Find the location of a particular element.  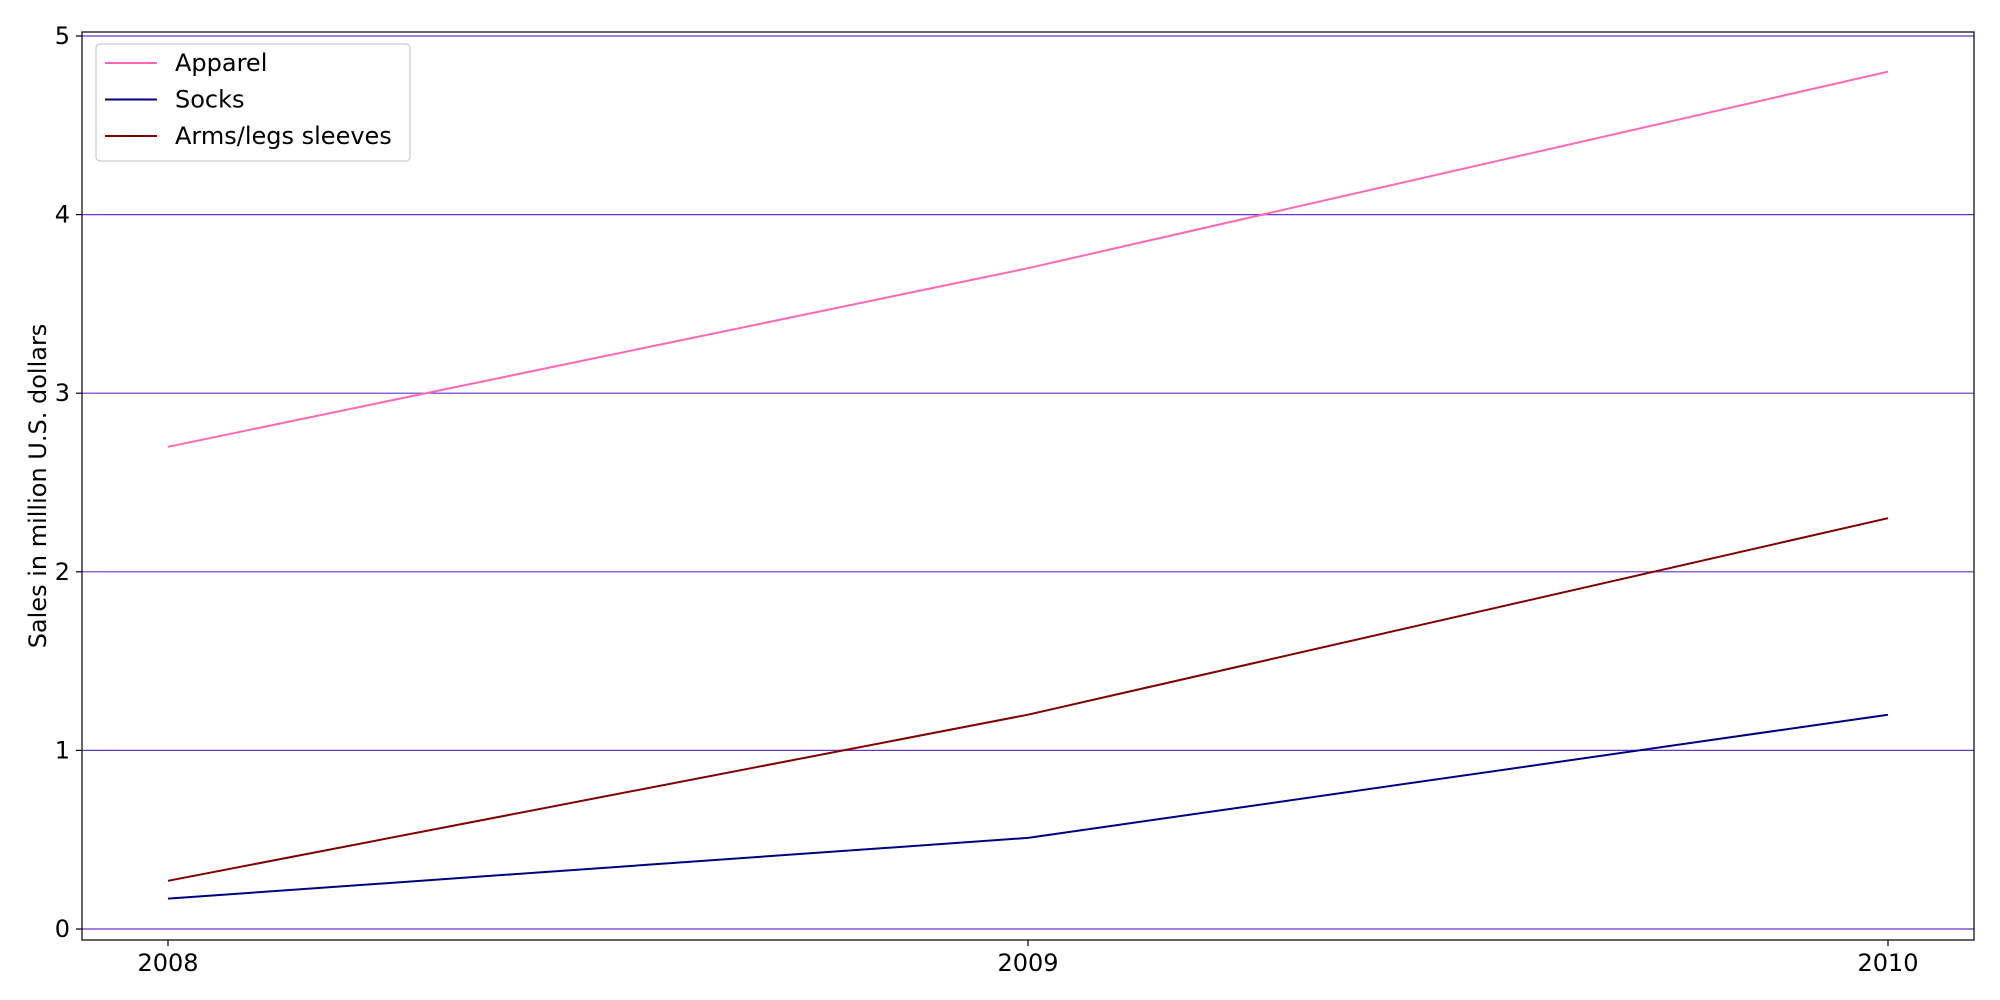

x-tick-label: 2009 is located at coordinates (1027, 963).